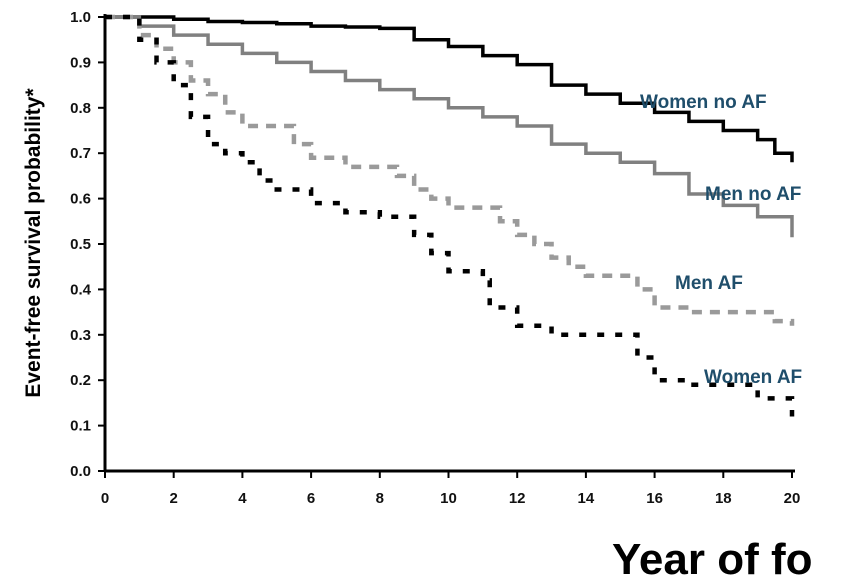 The width and height of the screenshot is (844, 585). I want to click on x-tick-label: 12, so click(517, 498).